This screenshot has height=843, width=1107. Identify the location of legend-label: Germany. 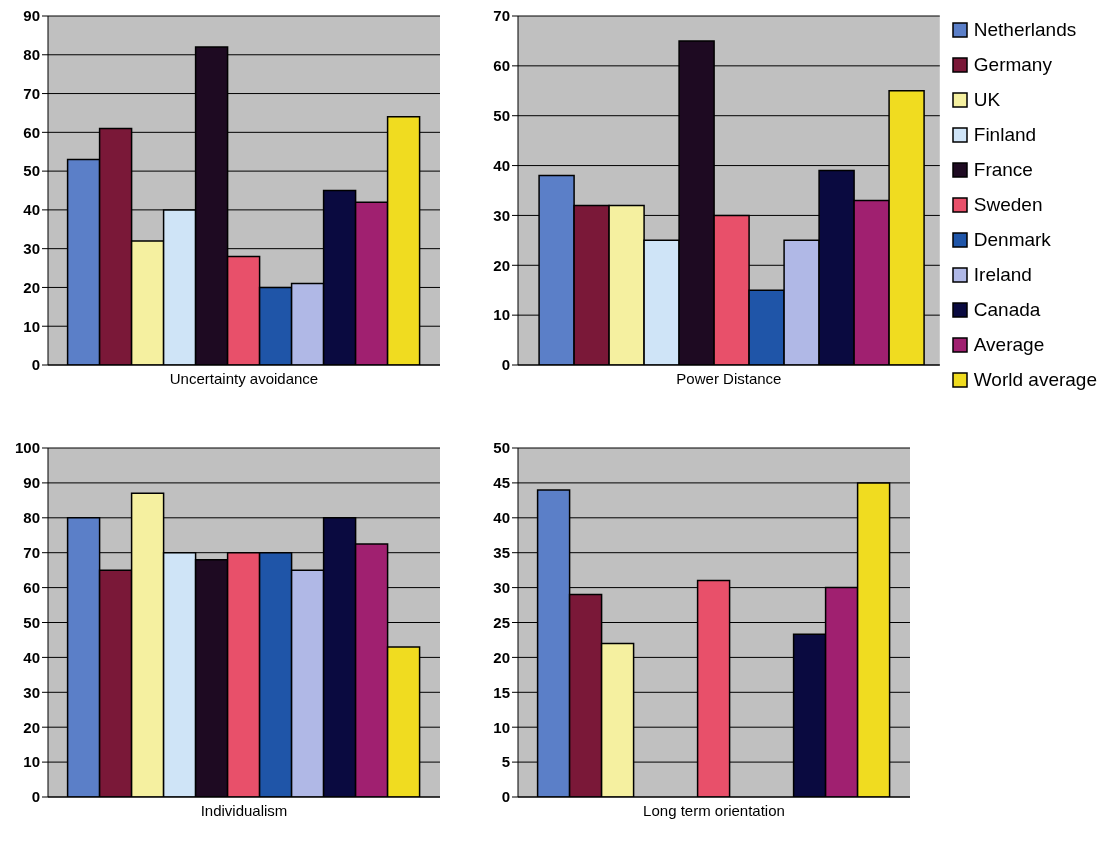
(1012, 65).